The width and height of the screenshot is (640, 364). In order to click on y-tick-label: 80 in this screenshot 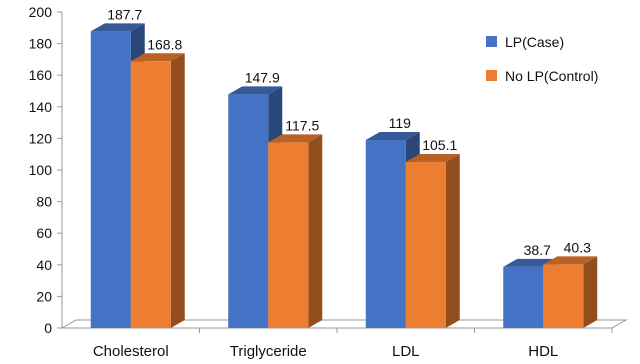, I will do `click(44, 202)`.